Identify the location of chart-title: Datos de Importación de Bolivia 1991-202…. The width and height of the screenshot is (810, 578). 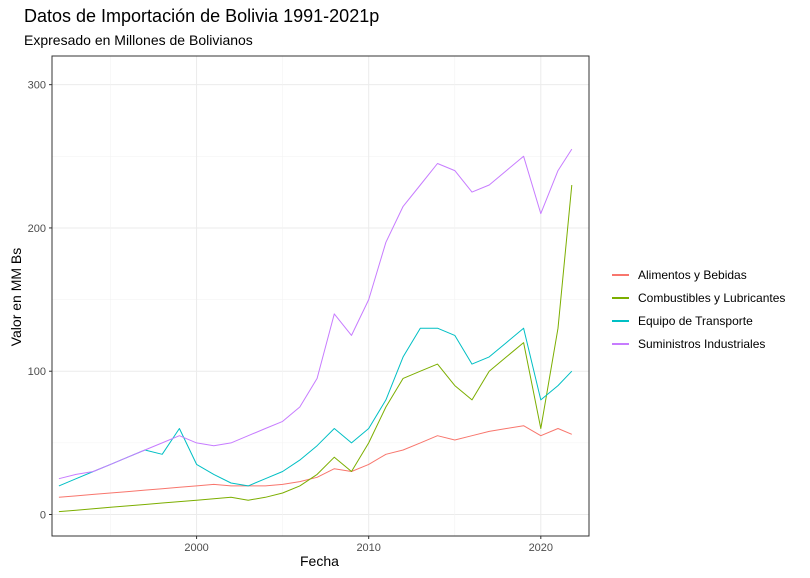
(202, 16).